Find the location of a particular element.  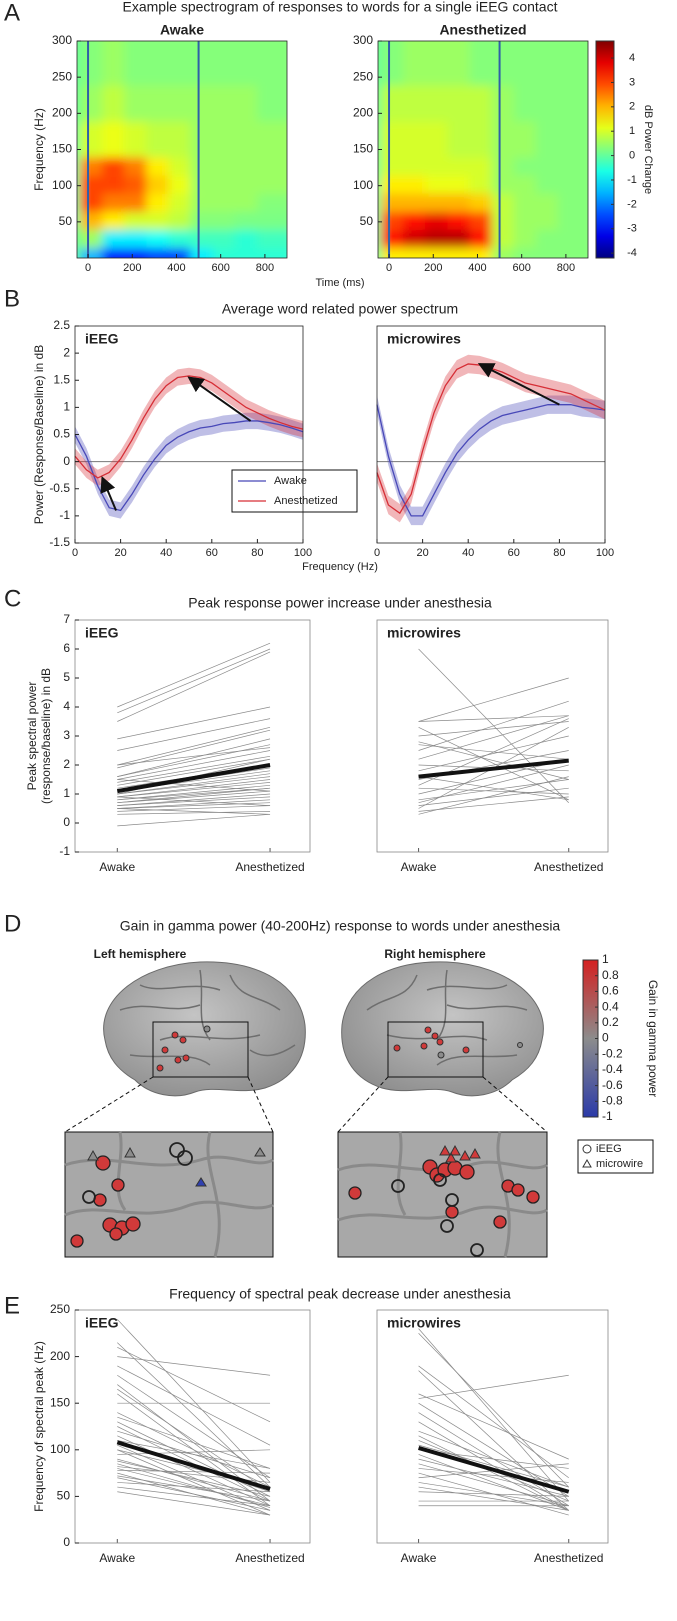

error-band is located at coordinates (491, 460).